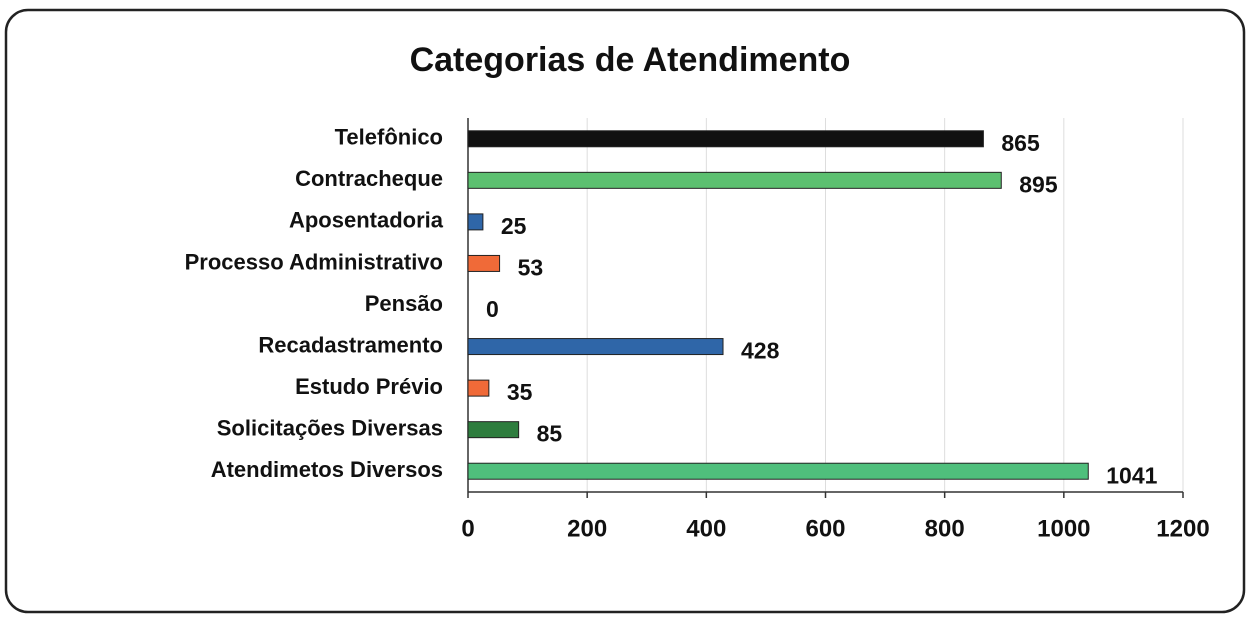  What do you see at coordinates (492, 309) in the screenshot?
I see `data-label: 0` at bounding box center [492, 309].